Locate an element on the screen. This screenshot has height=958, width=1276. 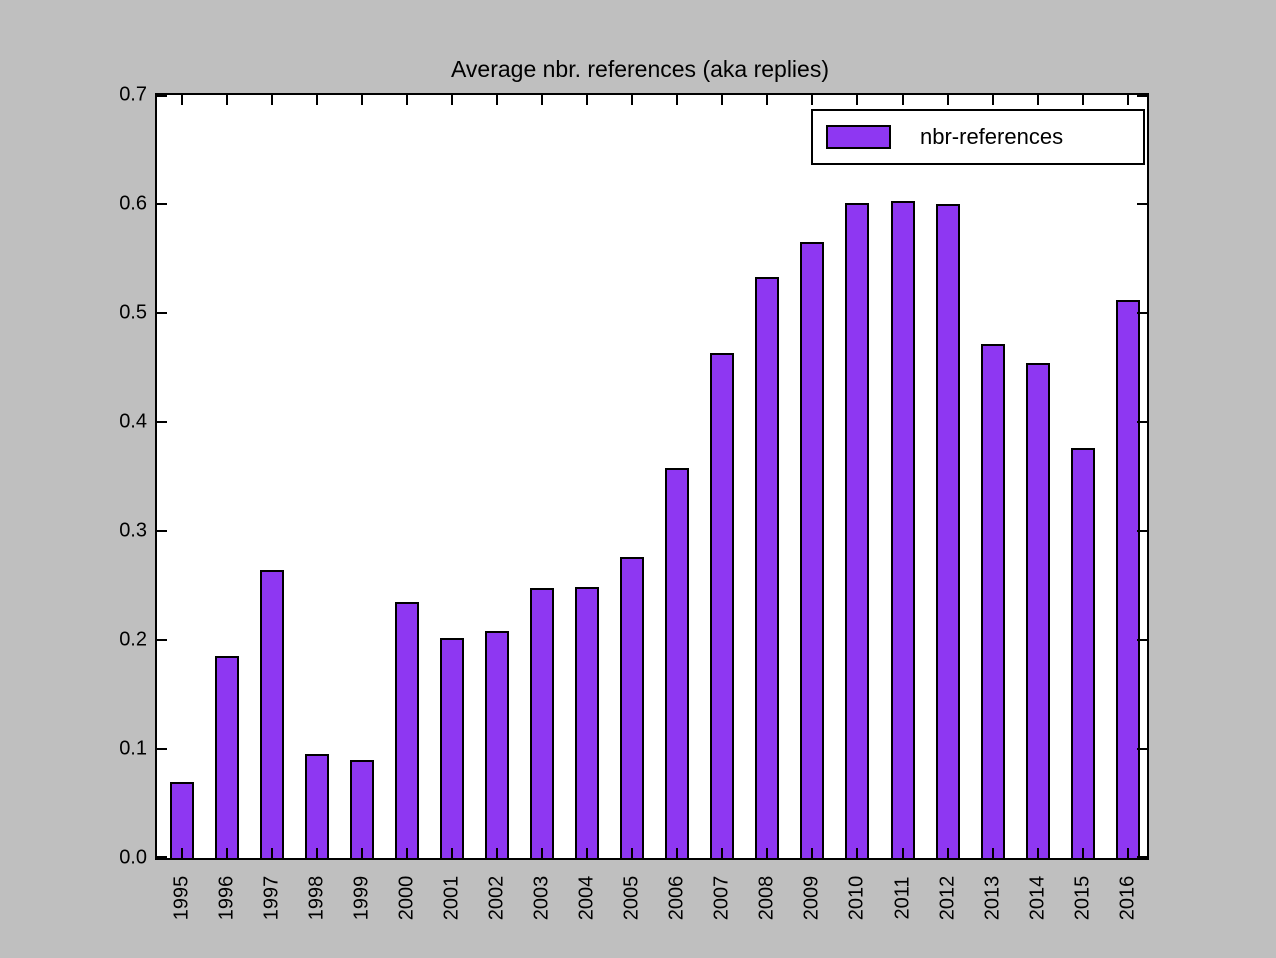
xtick-label-2009: 2009 is located at coordinates (811, 898).